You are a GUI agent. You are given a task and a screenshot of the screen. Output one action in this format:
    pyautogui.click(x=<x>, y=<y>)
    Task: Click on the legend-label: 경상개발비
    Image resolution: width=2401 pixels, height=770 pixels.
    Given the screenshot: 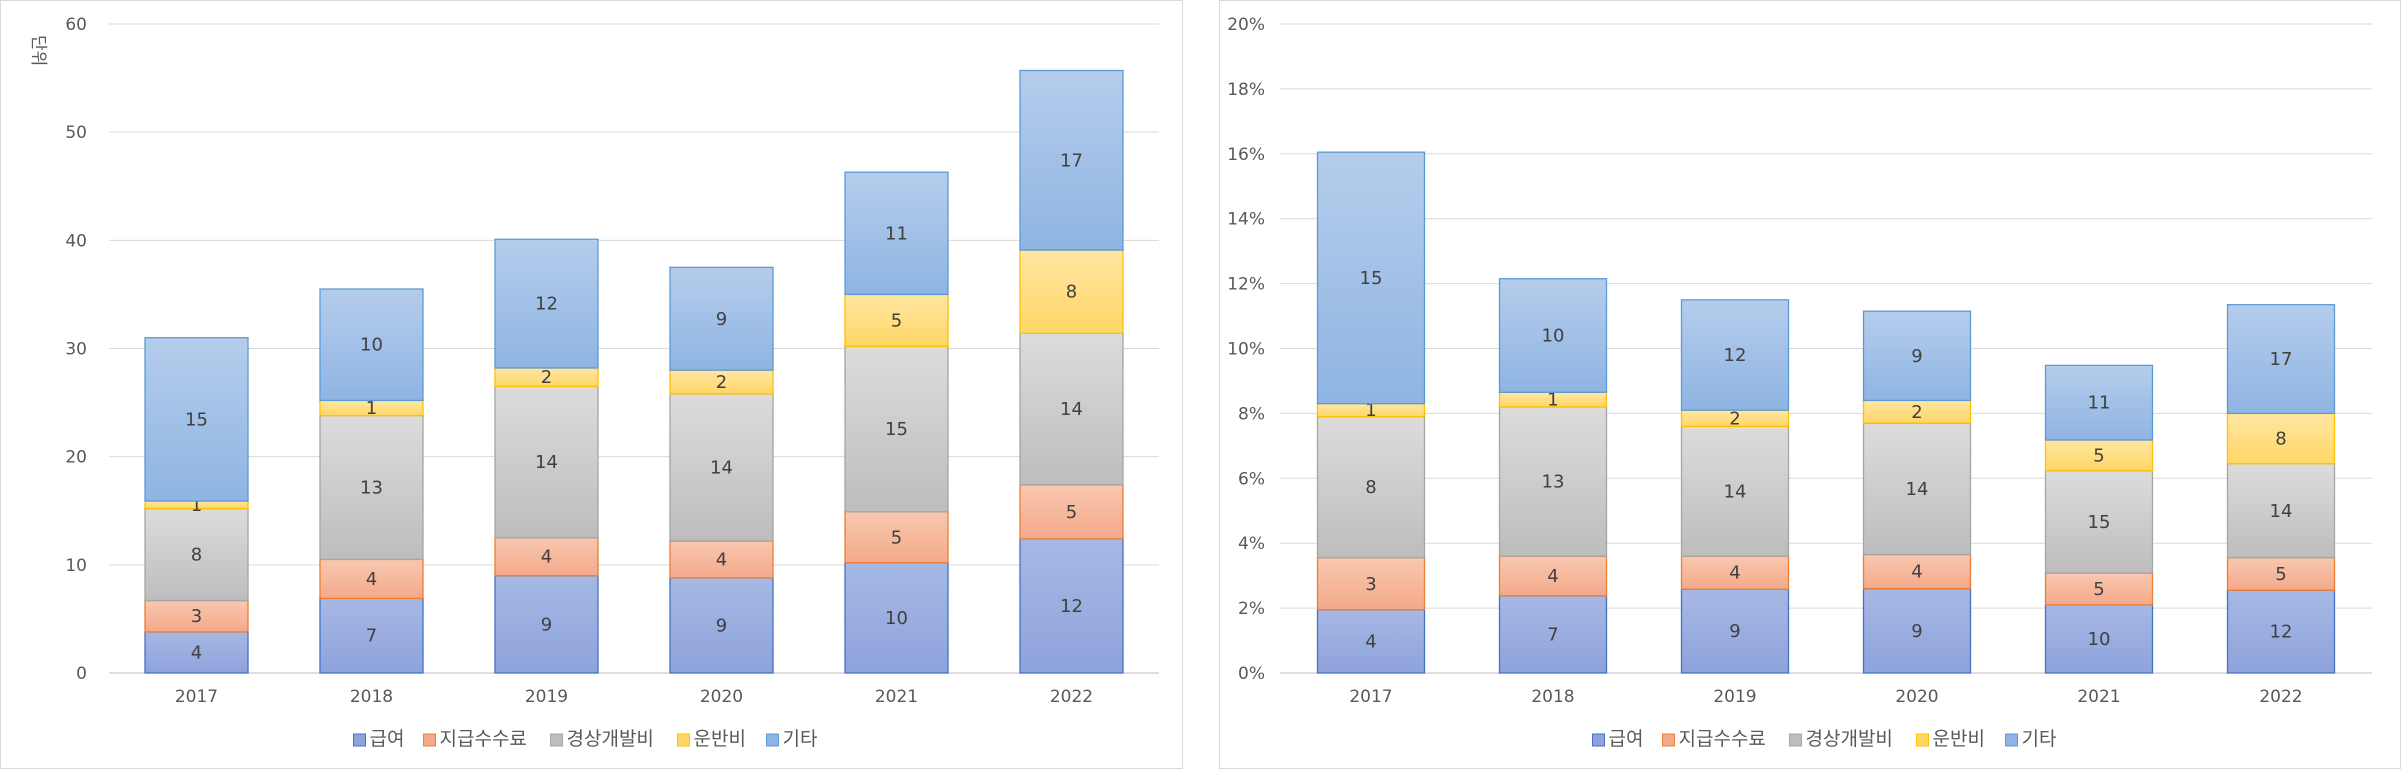 What is the action you would take?
    pyautogui.click(x=610, y=739)
    